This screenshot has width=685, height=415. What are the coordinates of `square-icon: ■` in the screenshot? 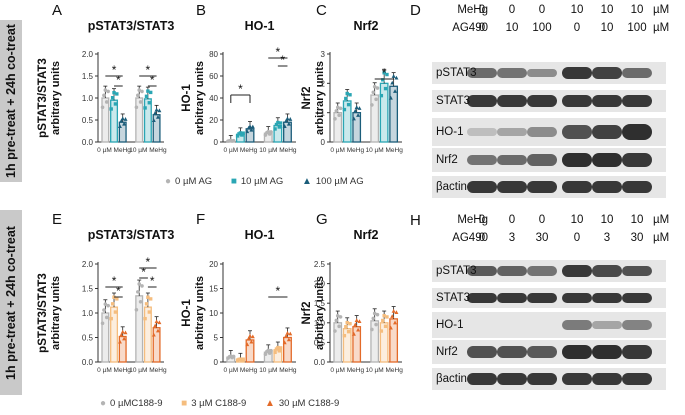 It's located at (184, 403).